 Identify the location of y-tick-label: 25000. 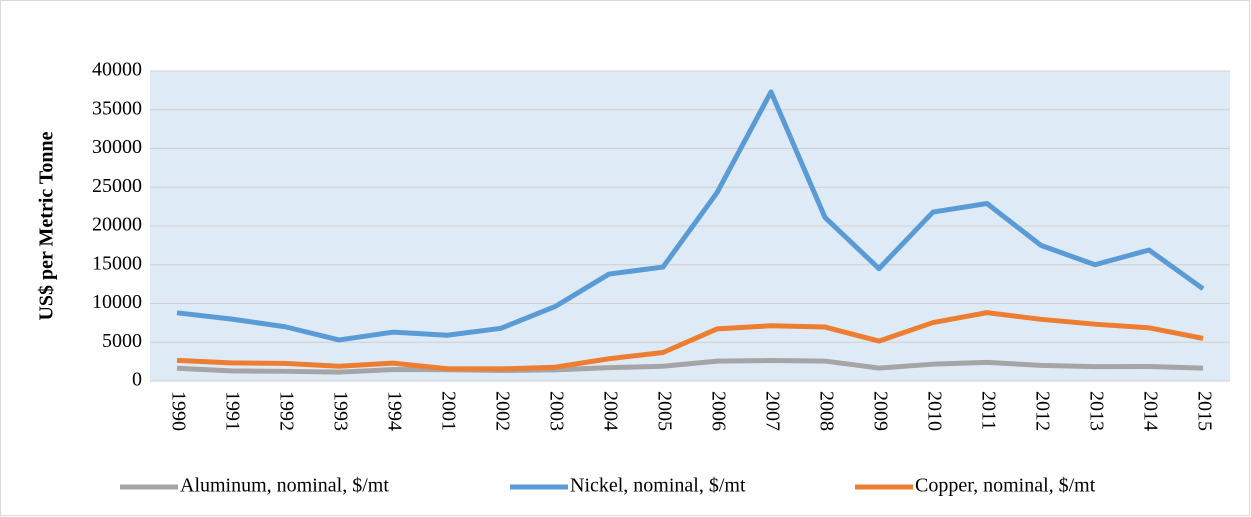
(117, 186).